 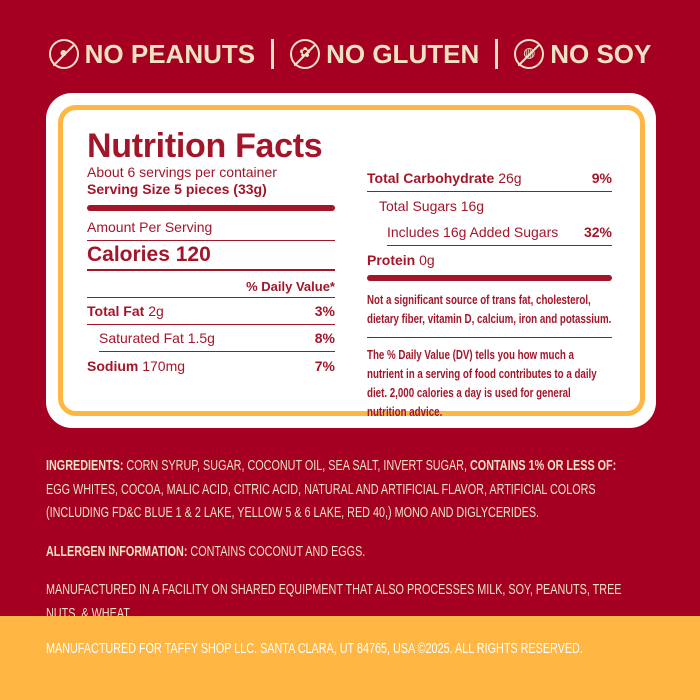 I want to click on row-total-sugars: Total Sugars 16g, so click(x=495, y=205).